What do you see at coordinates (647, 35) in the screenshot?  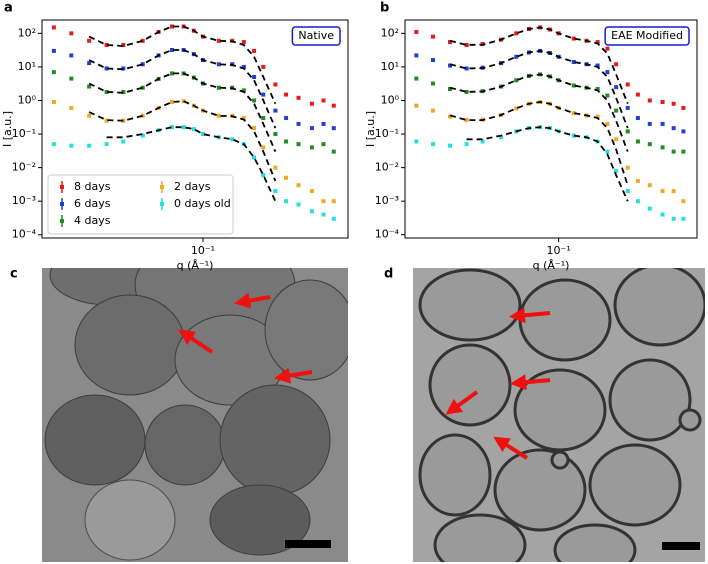 I see `annotation: EAE Modified` at bounding box center [647, 35].